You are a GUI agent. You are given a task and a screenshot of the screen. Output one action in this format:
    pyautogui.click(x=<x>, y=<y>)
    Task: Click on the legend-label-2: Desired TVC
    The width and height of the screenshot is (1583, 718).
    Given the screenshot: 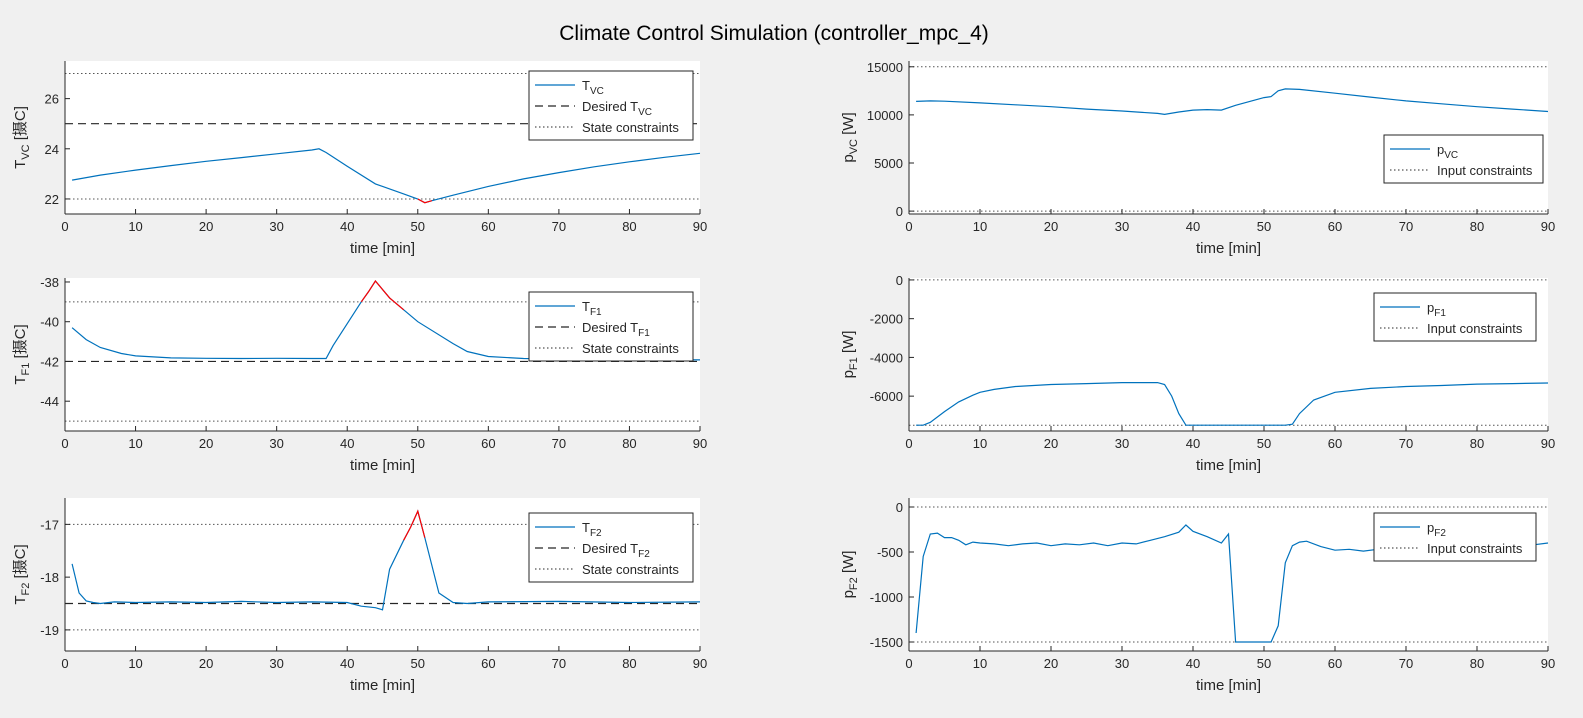 What is the action you would take?
    pyautogui.click(x=617, y=108)
    